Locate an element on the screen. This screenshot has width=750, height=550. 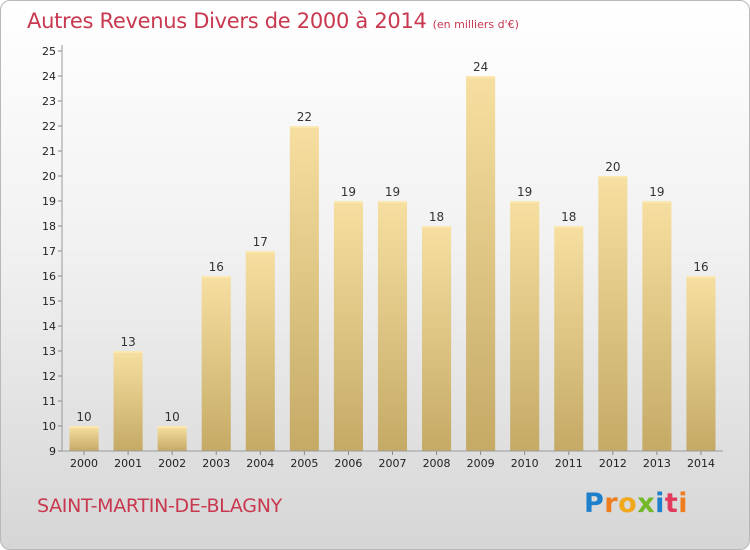
y-tick-label: 17 is located at coordinates (49, 251).